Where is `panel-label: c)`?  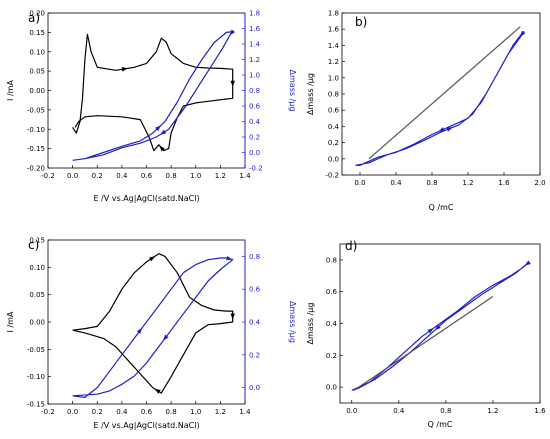
panel-label: c) is located at coordinates (33, 245).